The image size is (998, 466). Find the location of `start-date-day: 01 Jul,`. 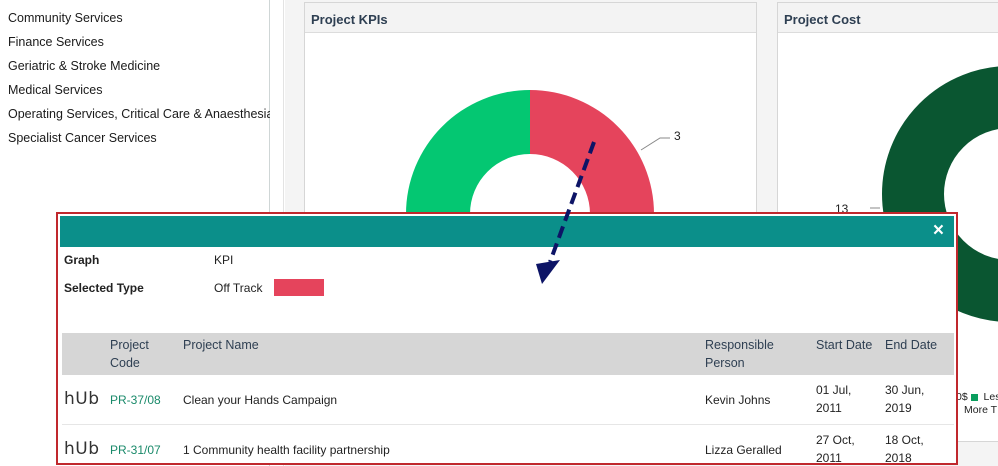

start-date-day: 01 Jul, is located at coordinates (834, 390).